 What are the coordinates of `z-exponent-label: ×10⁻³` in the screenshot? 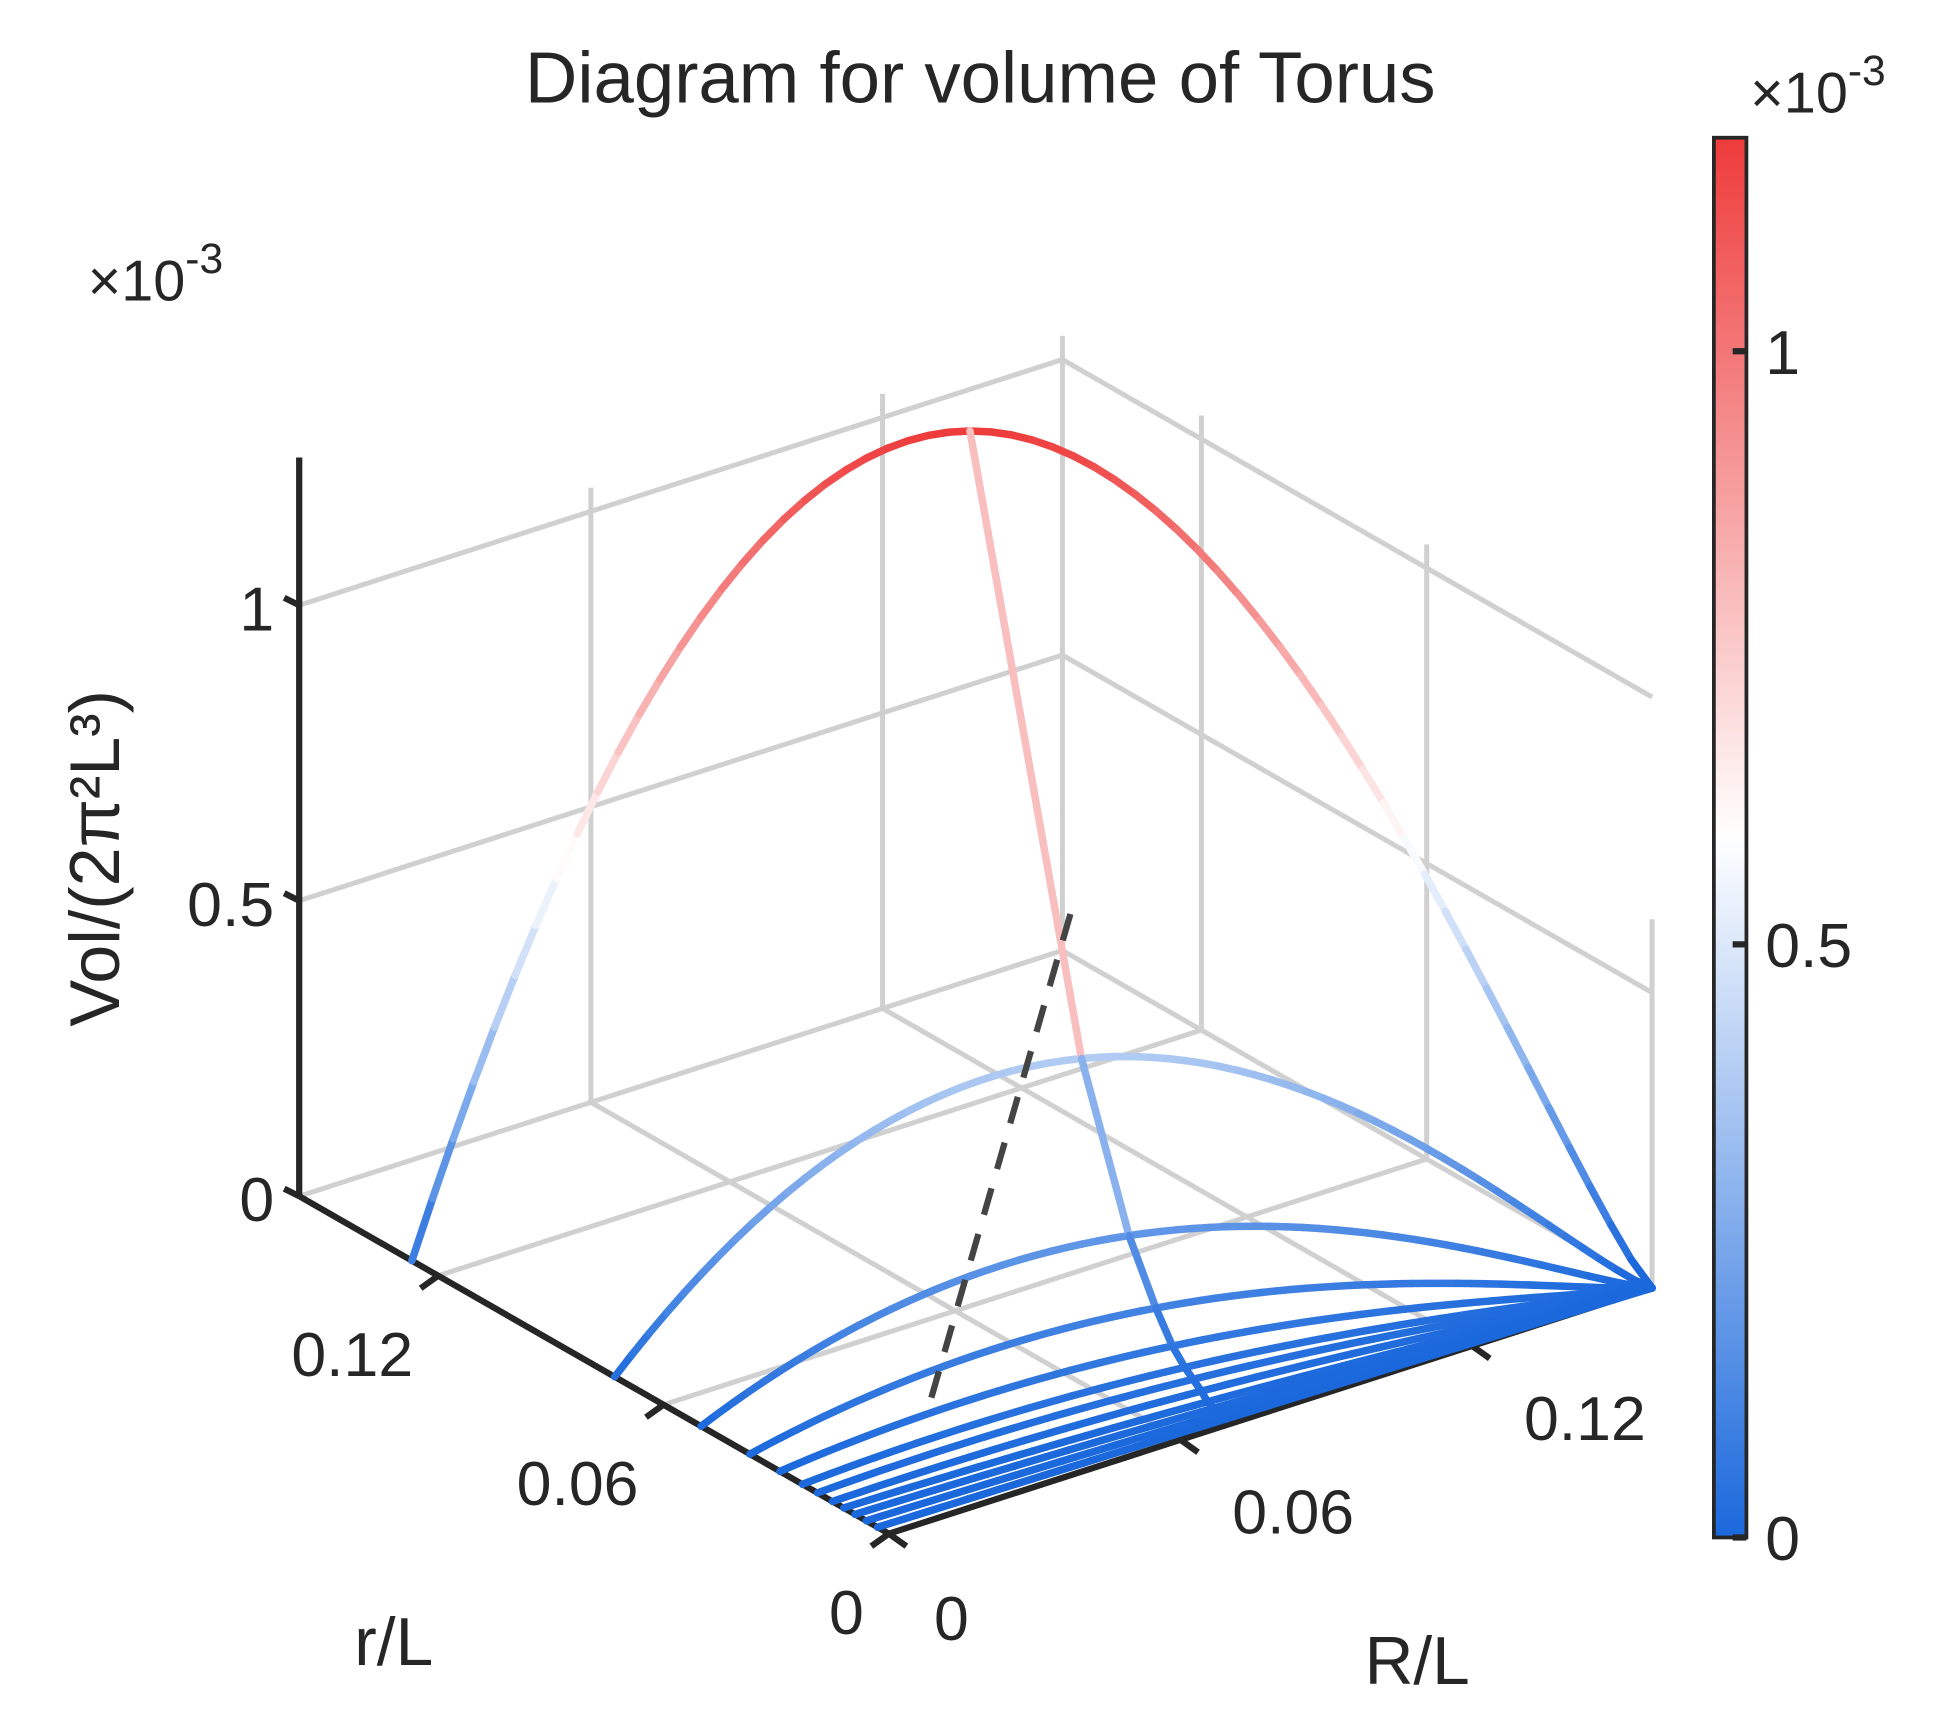 It's located at (156, 274).